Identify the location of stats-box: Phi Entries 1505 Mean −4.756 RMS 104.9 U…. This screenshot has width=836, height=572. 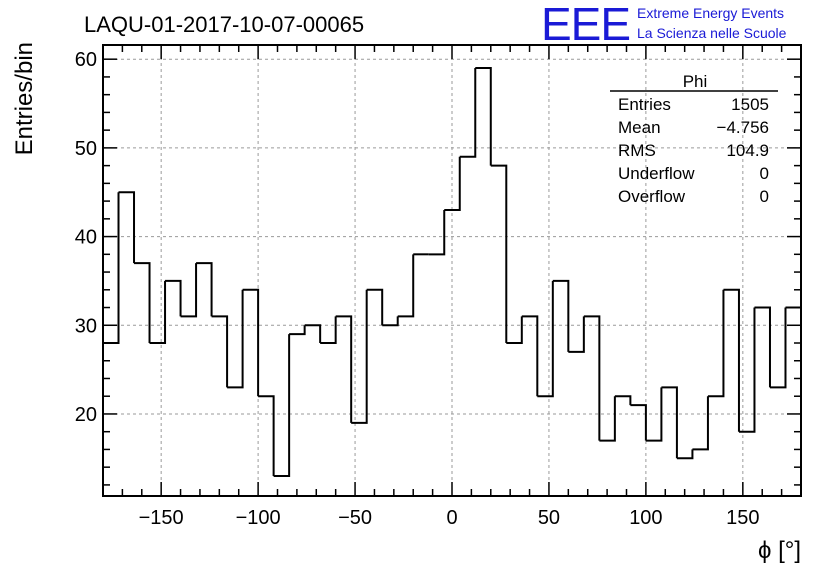
(694, 139).